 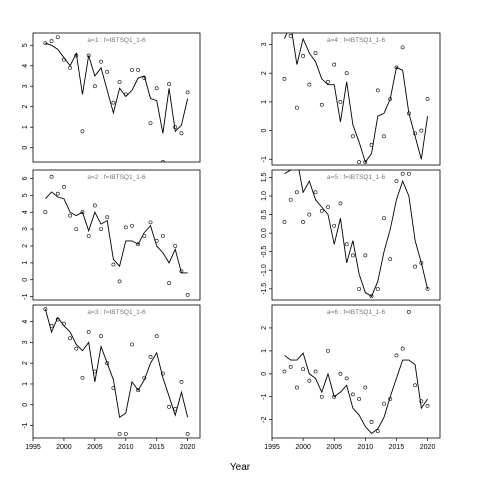 I want to click on y-tick-label: 4, so click(x=25, y=322).